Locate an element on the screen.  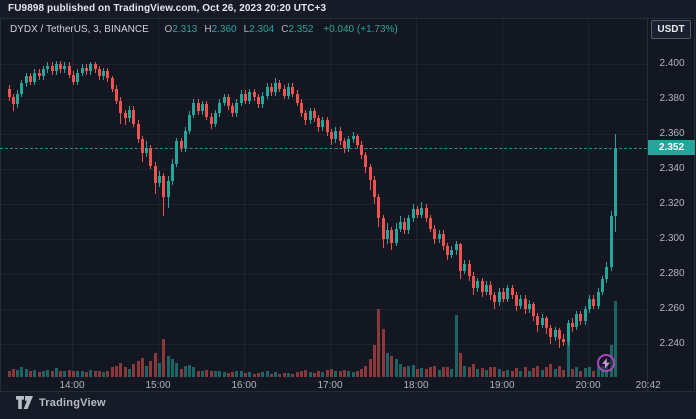
tradingview-logo-icon is located at coordinates (24, 402).